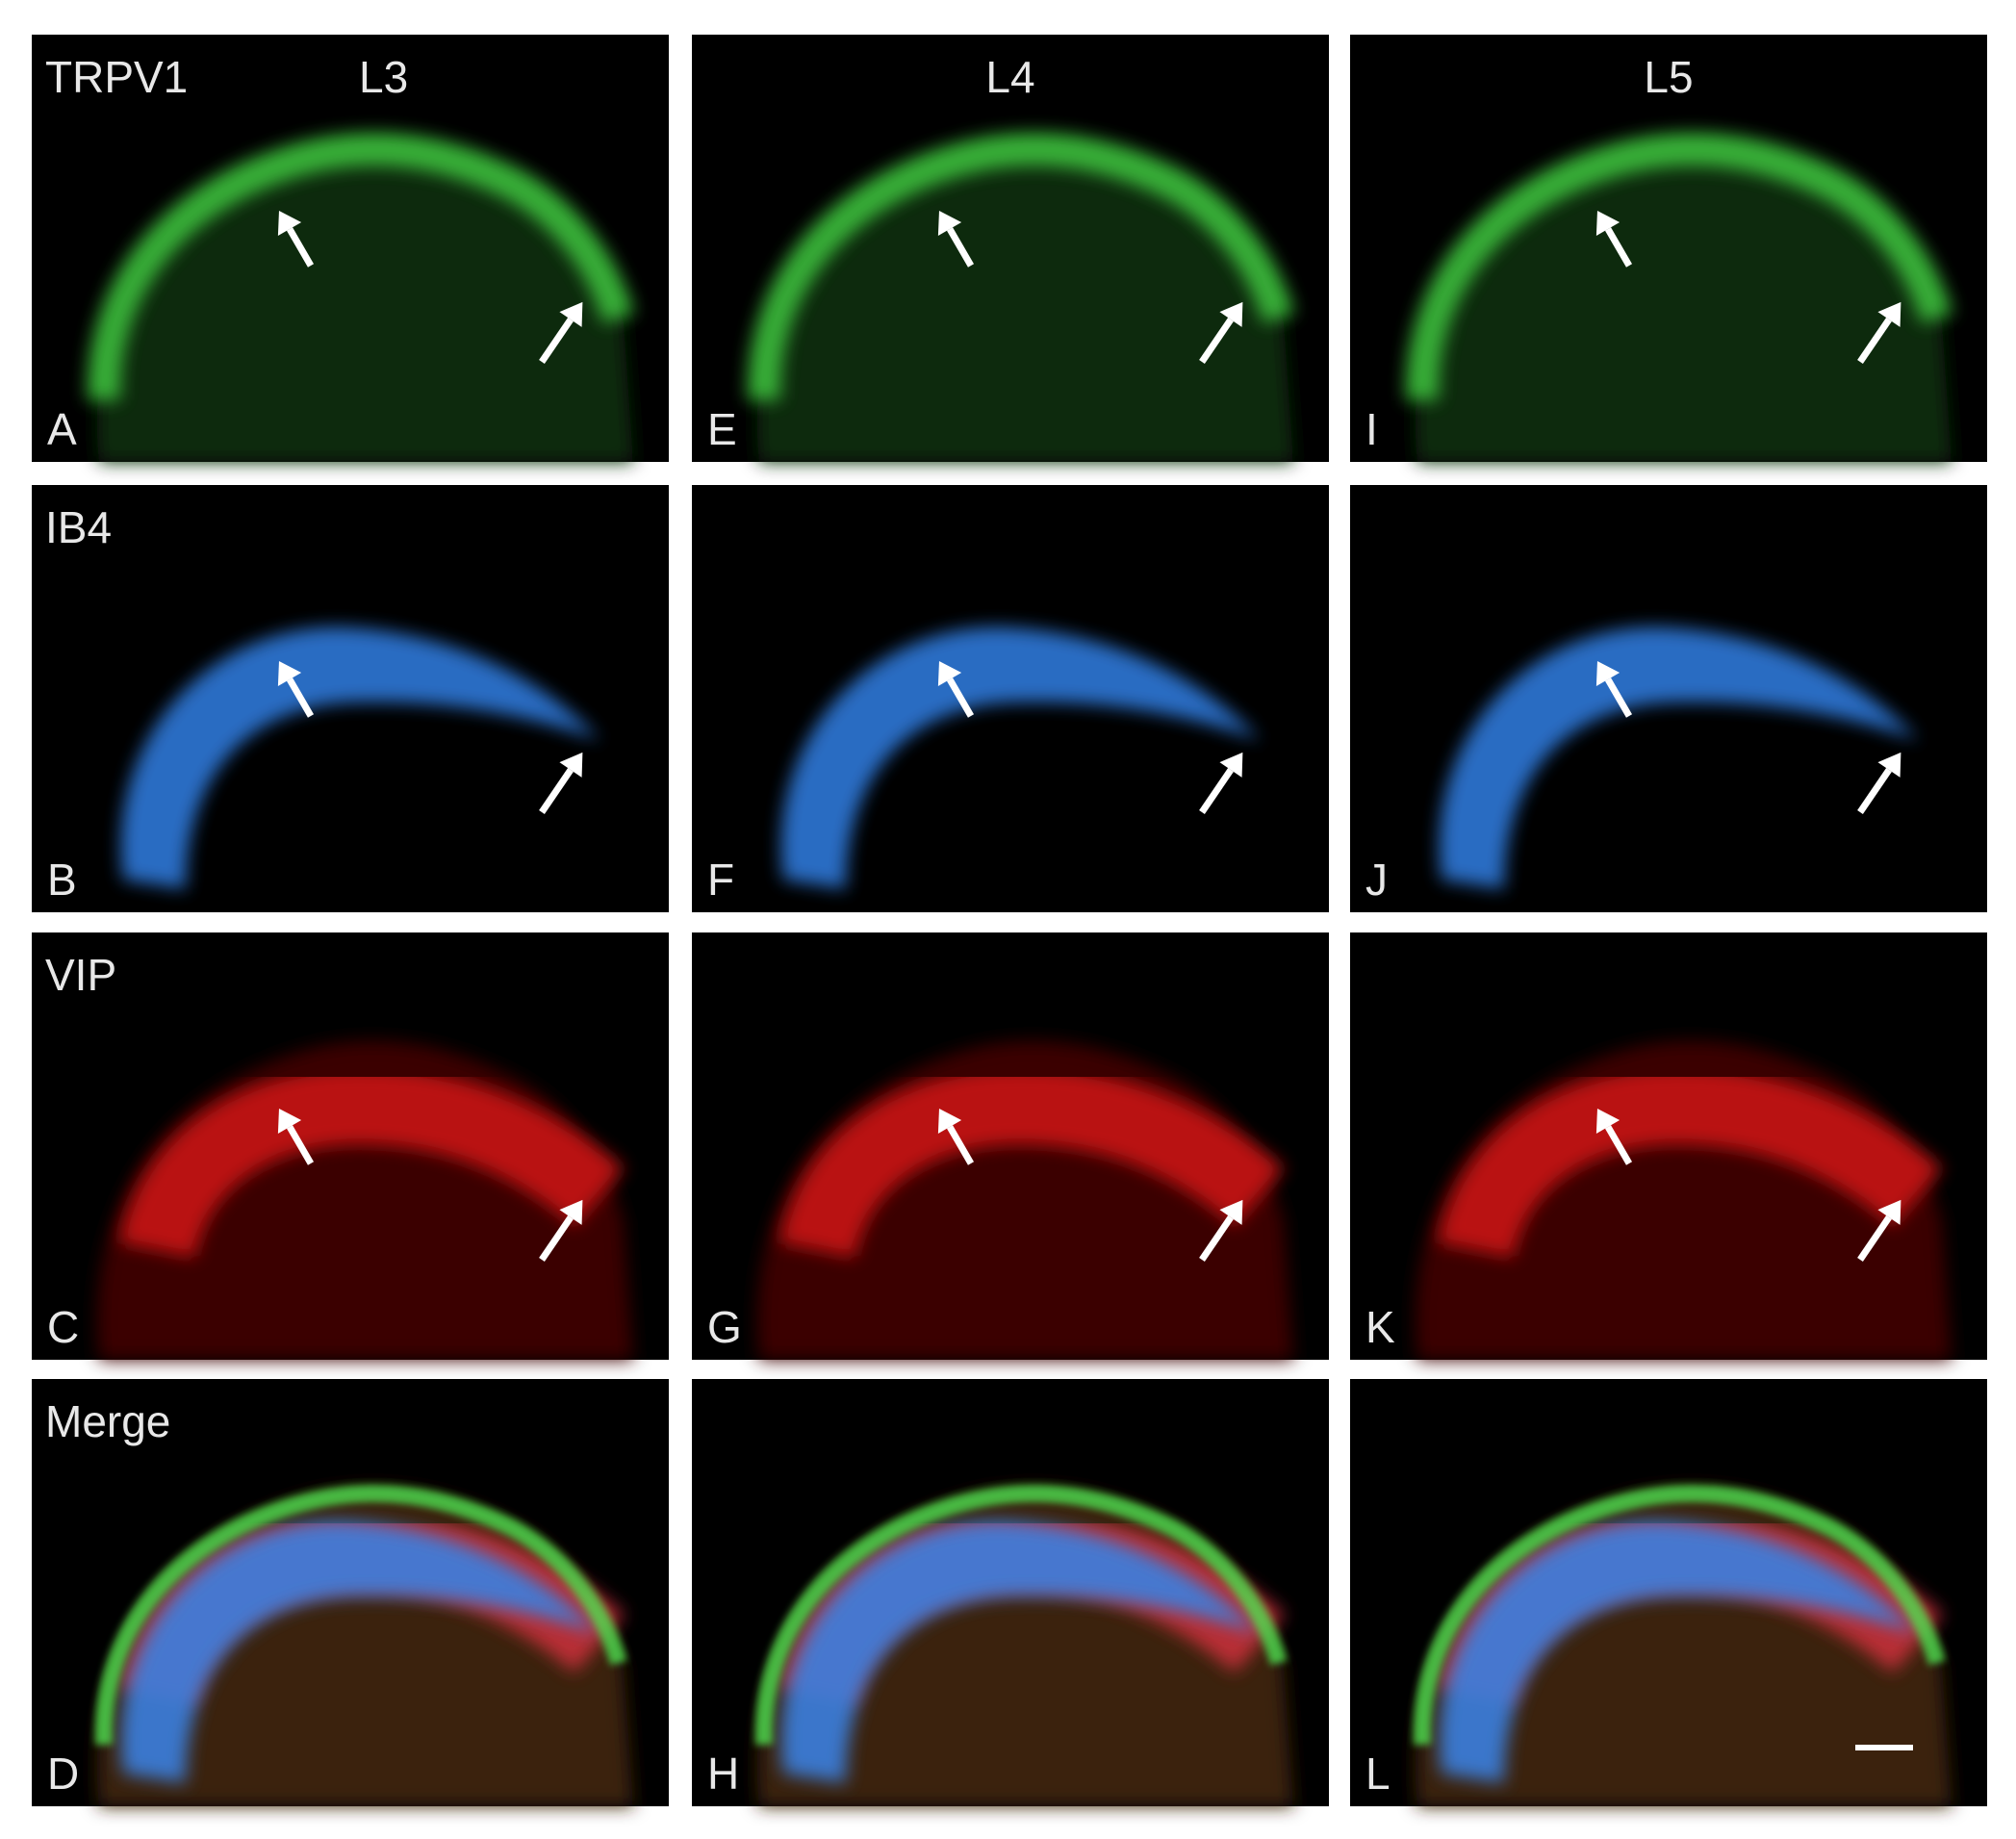  I want to click on panel: E L4, so click(1010, 248).